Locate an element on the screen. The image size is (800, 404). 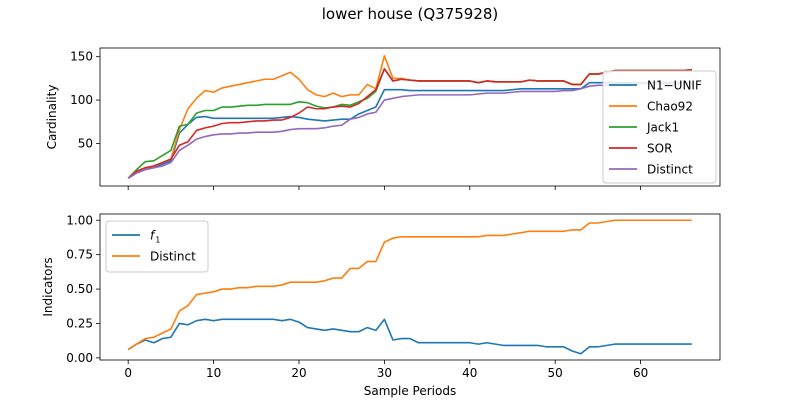
x-tick-label: 60 is located at coordinates (640, 373).